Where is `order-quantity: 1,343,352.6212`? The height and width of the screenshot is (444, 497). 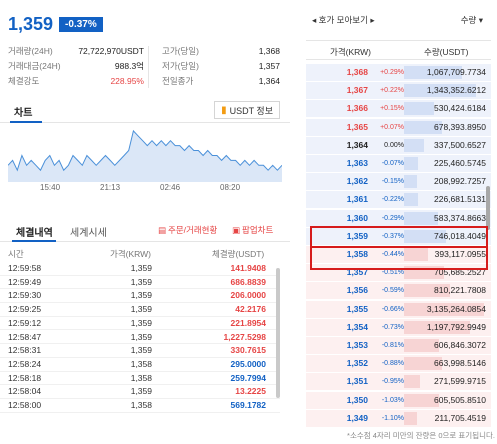 order-quantity: 1,343,352.6212 is located at coordinates (456, 90).